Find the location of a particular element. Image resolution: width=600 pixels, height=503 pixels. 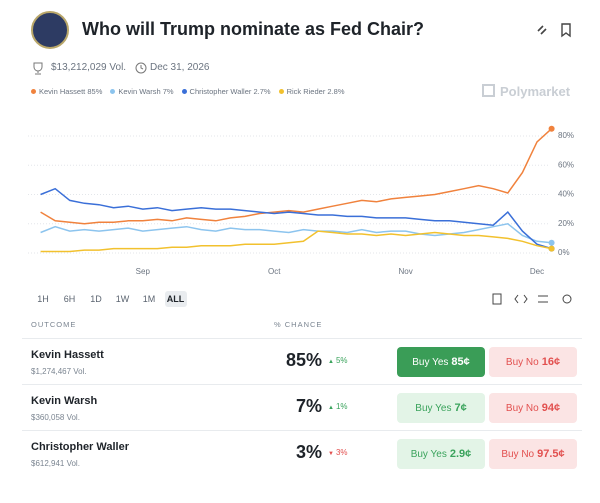

col-chance: % CHANCE is located at coordinates (298, 324).